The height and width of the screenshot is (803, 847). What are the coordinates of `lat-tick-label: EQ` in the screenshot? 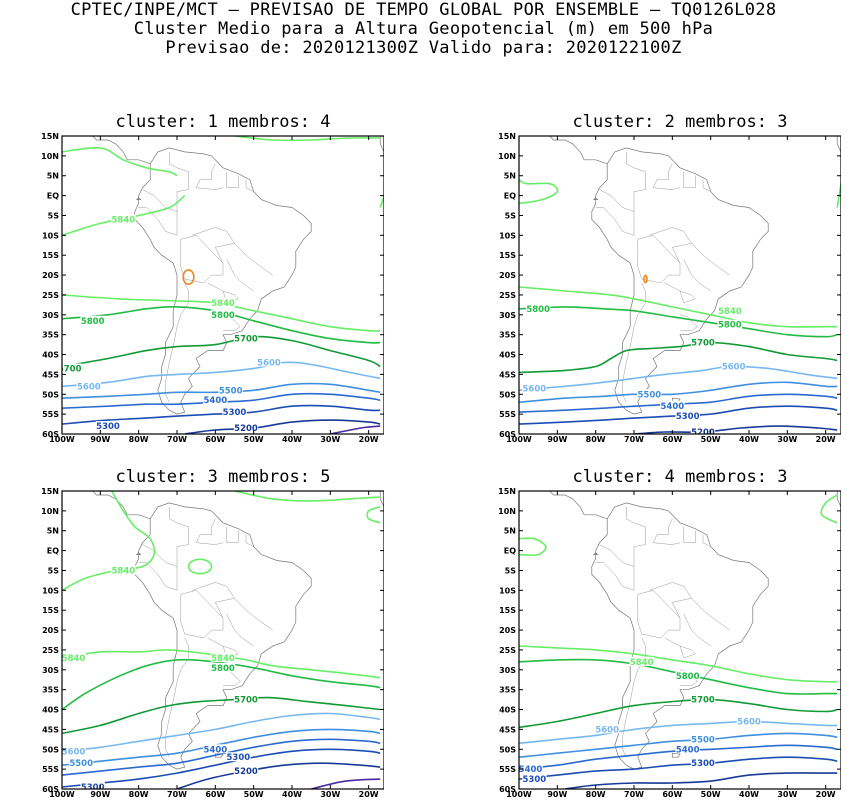 It's located at (53, 196).